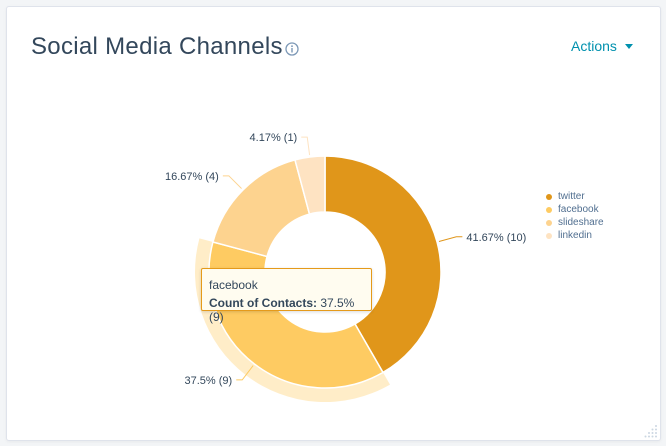 This screenshot has height=446, width=666. What do you see at coordinates (292, 49) in the screenshot?
I see `info-circle-icon` at bounding box center [292, 49].